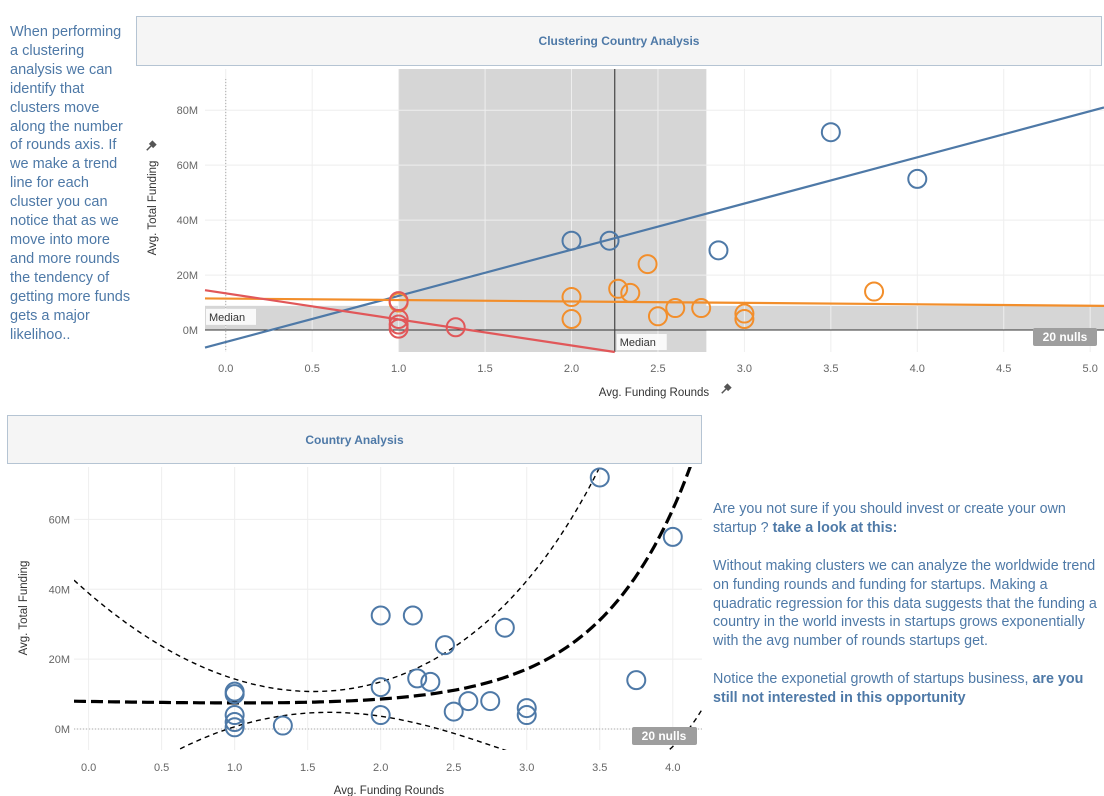  I want to click on y-band, so click(654, 318).